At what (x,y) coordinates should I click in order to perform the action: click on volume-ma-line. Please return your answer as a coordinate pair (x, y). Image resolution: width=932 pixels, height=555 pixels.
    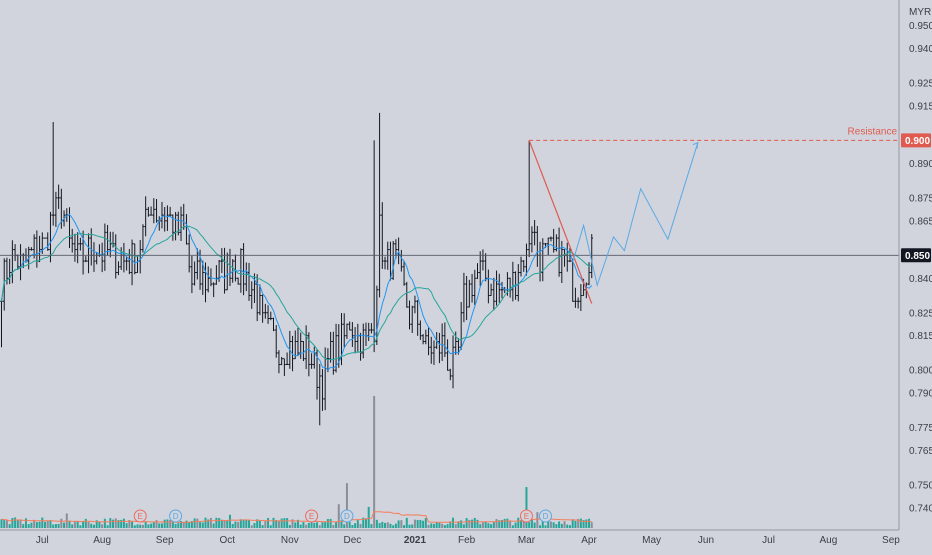
    Looking at the image, I should click on (296, 517).